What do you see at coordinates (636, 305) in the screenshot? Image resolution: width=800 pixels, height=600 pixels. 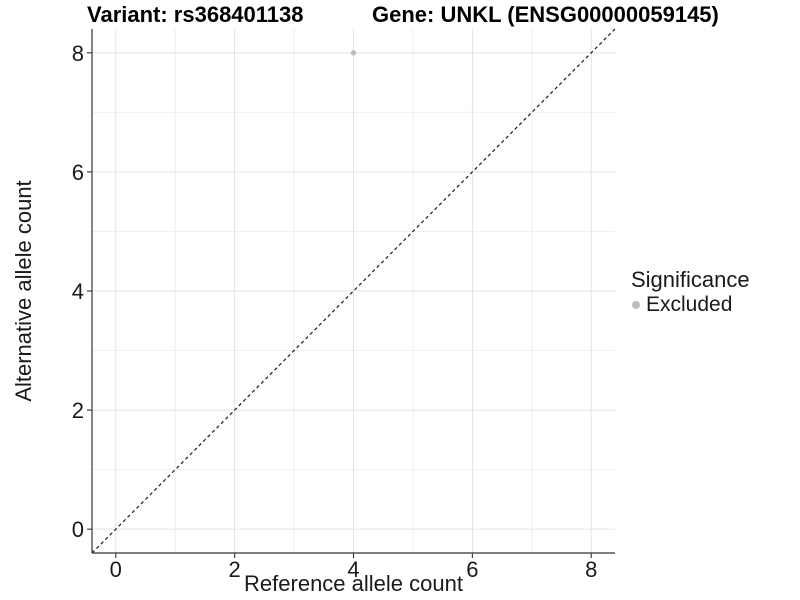 I see `legend-key-dot-icon` at bounding box center [636, 305].